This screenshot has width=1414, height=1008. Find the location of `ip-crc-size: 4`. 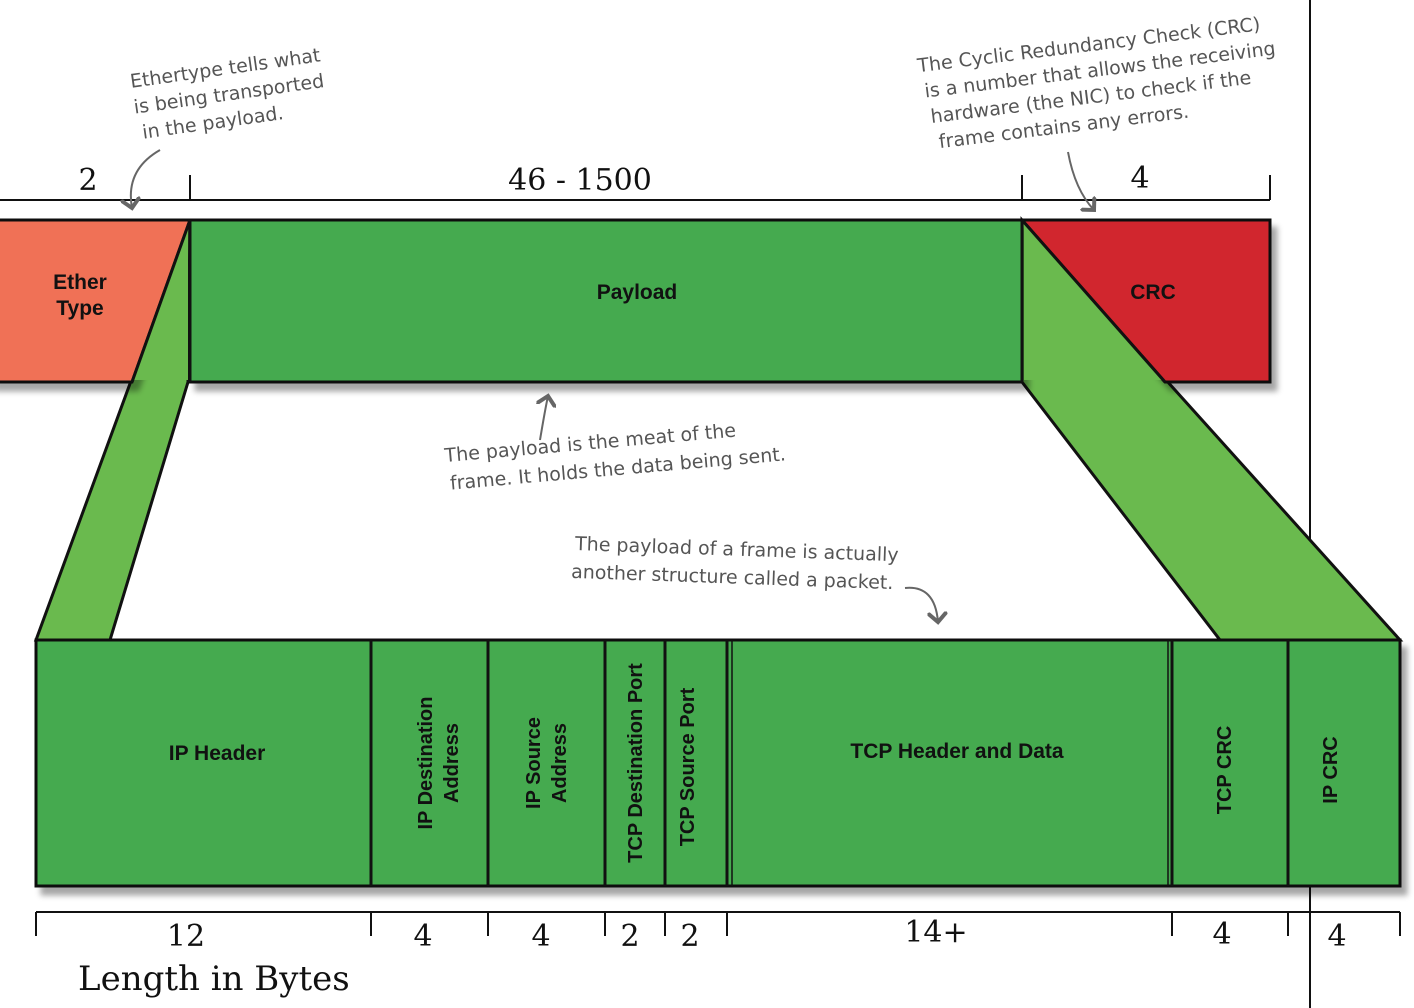

ip-crc-size: 4 is located at coordinates (1336, 936).